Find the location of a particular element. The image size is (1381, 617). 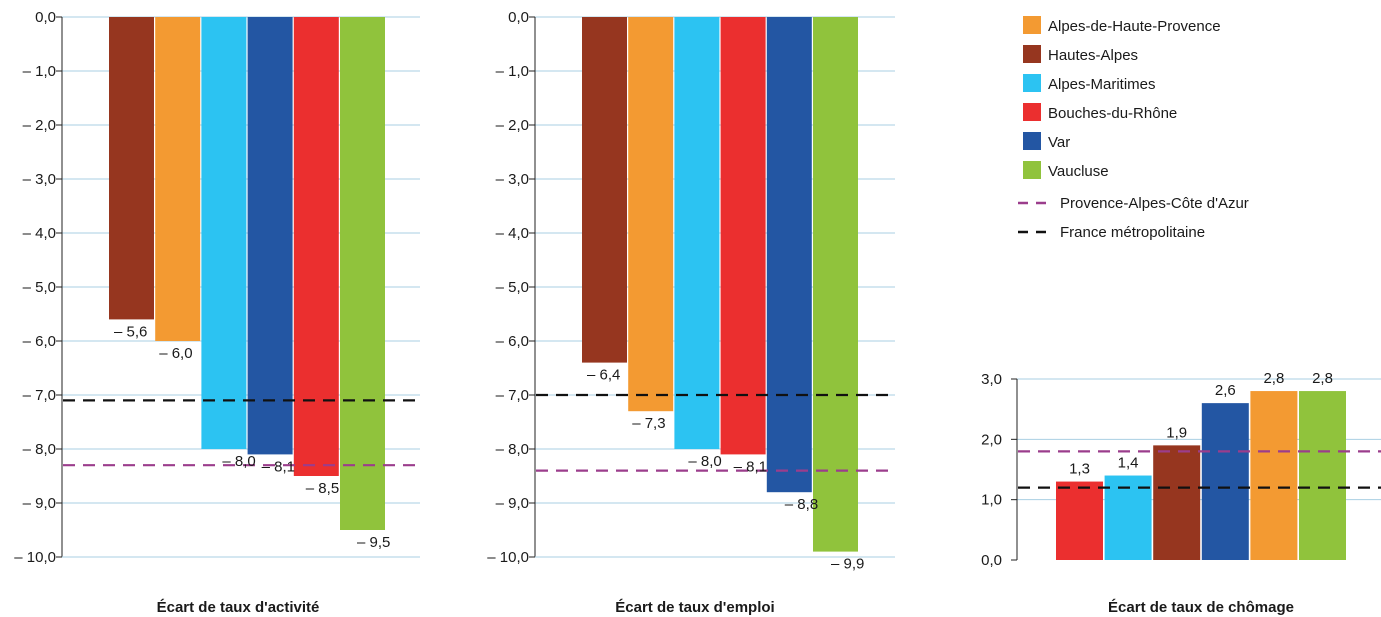

data-label: – 8,8 is located at coordinates (801, 504).